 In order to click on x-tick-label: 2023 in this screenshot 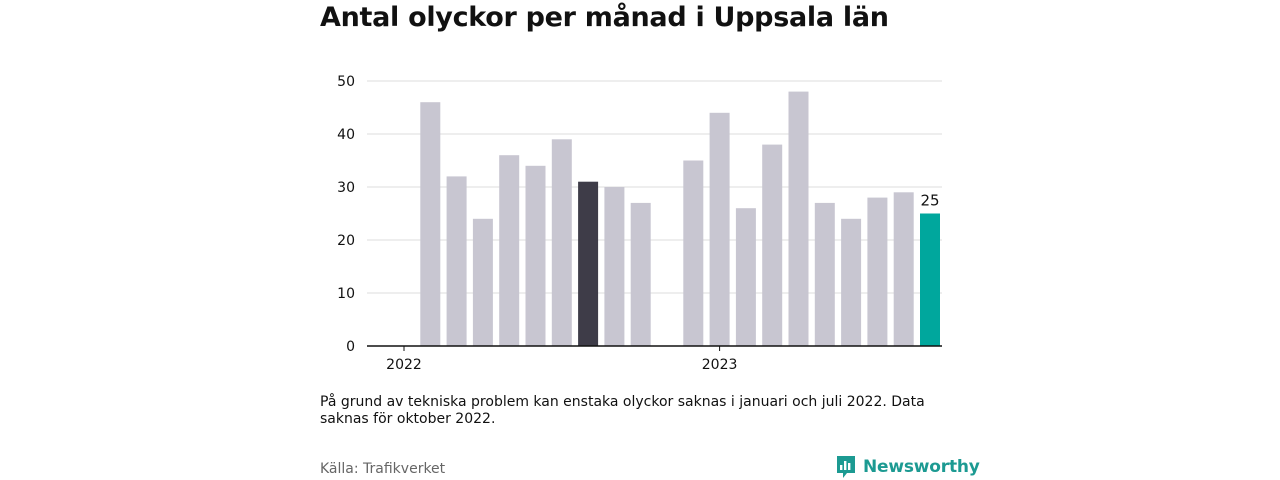, I will do `click(720, 365)`.